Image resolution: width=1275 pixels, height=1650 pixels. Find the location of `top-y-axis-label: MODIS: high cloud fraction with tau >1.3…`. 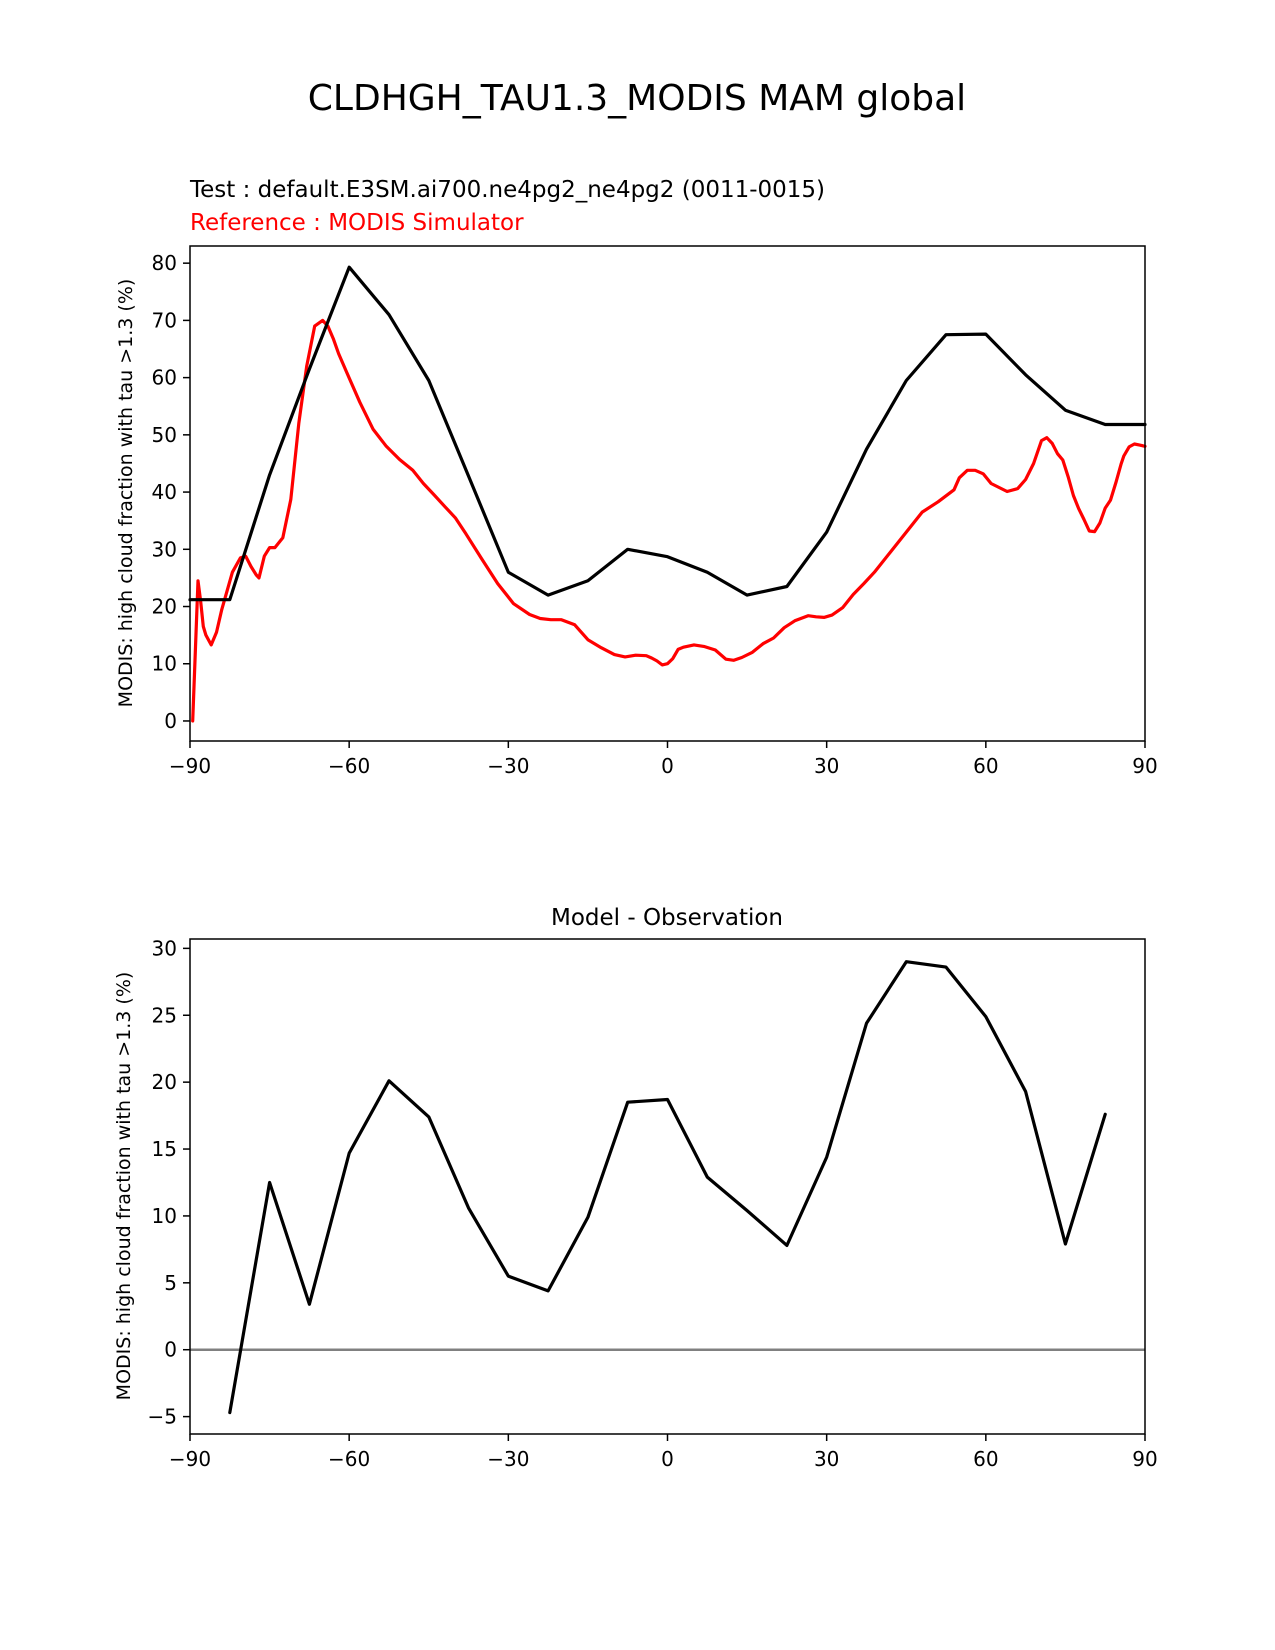

top-y-axis-label: MODIS: high cloud fraction with tau >1.3… is located at coordinates (126, 493).